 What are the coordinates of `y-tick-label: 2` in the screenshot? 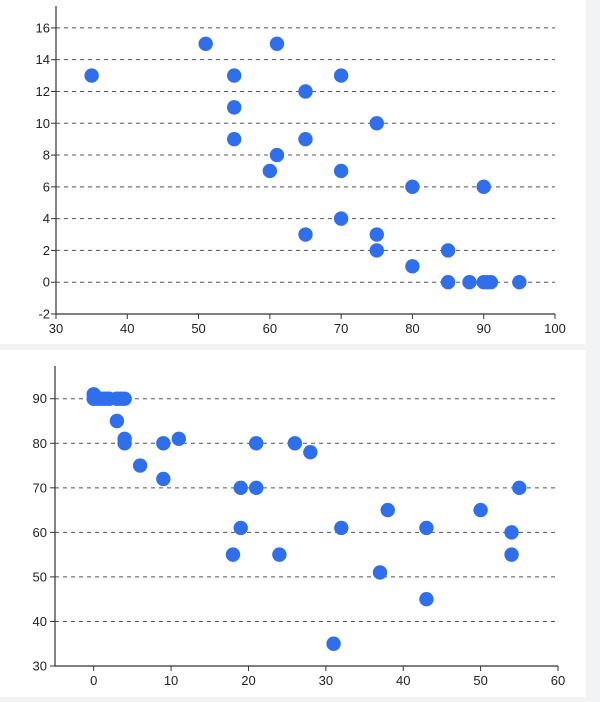 It's located at (46, 250).